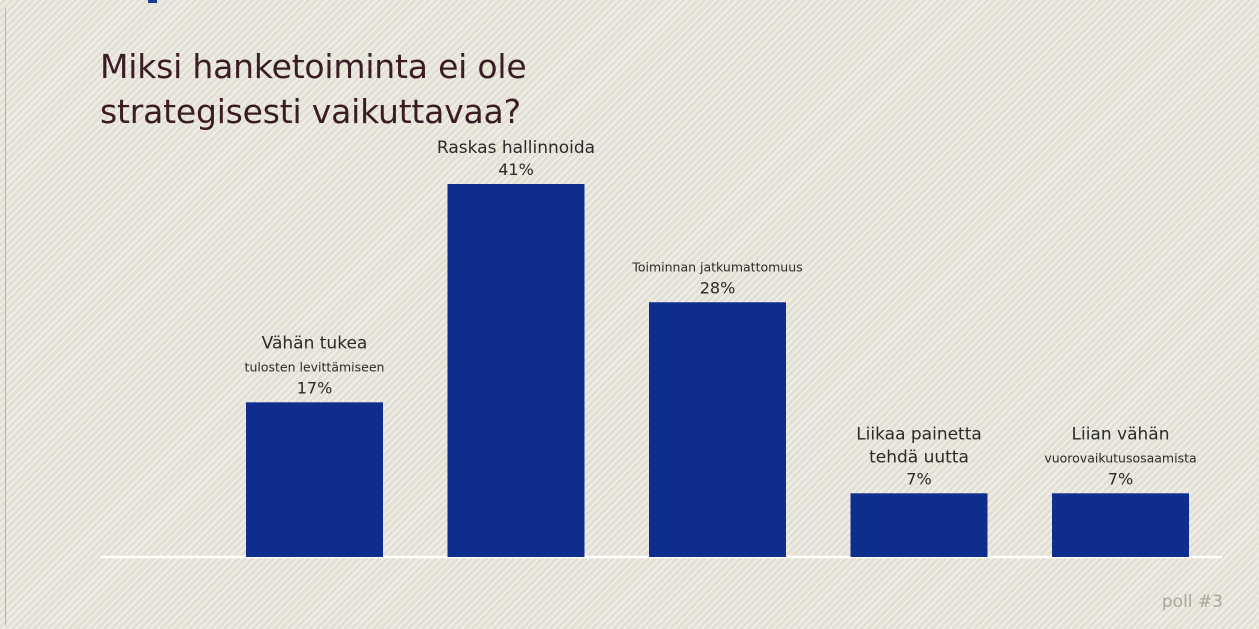  I want to click on left-border-line, so click(5, 316).